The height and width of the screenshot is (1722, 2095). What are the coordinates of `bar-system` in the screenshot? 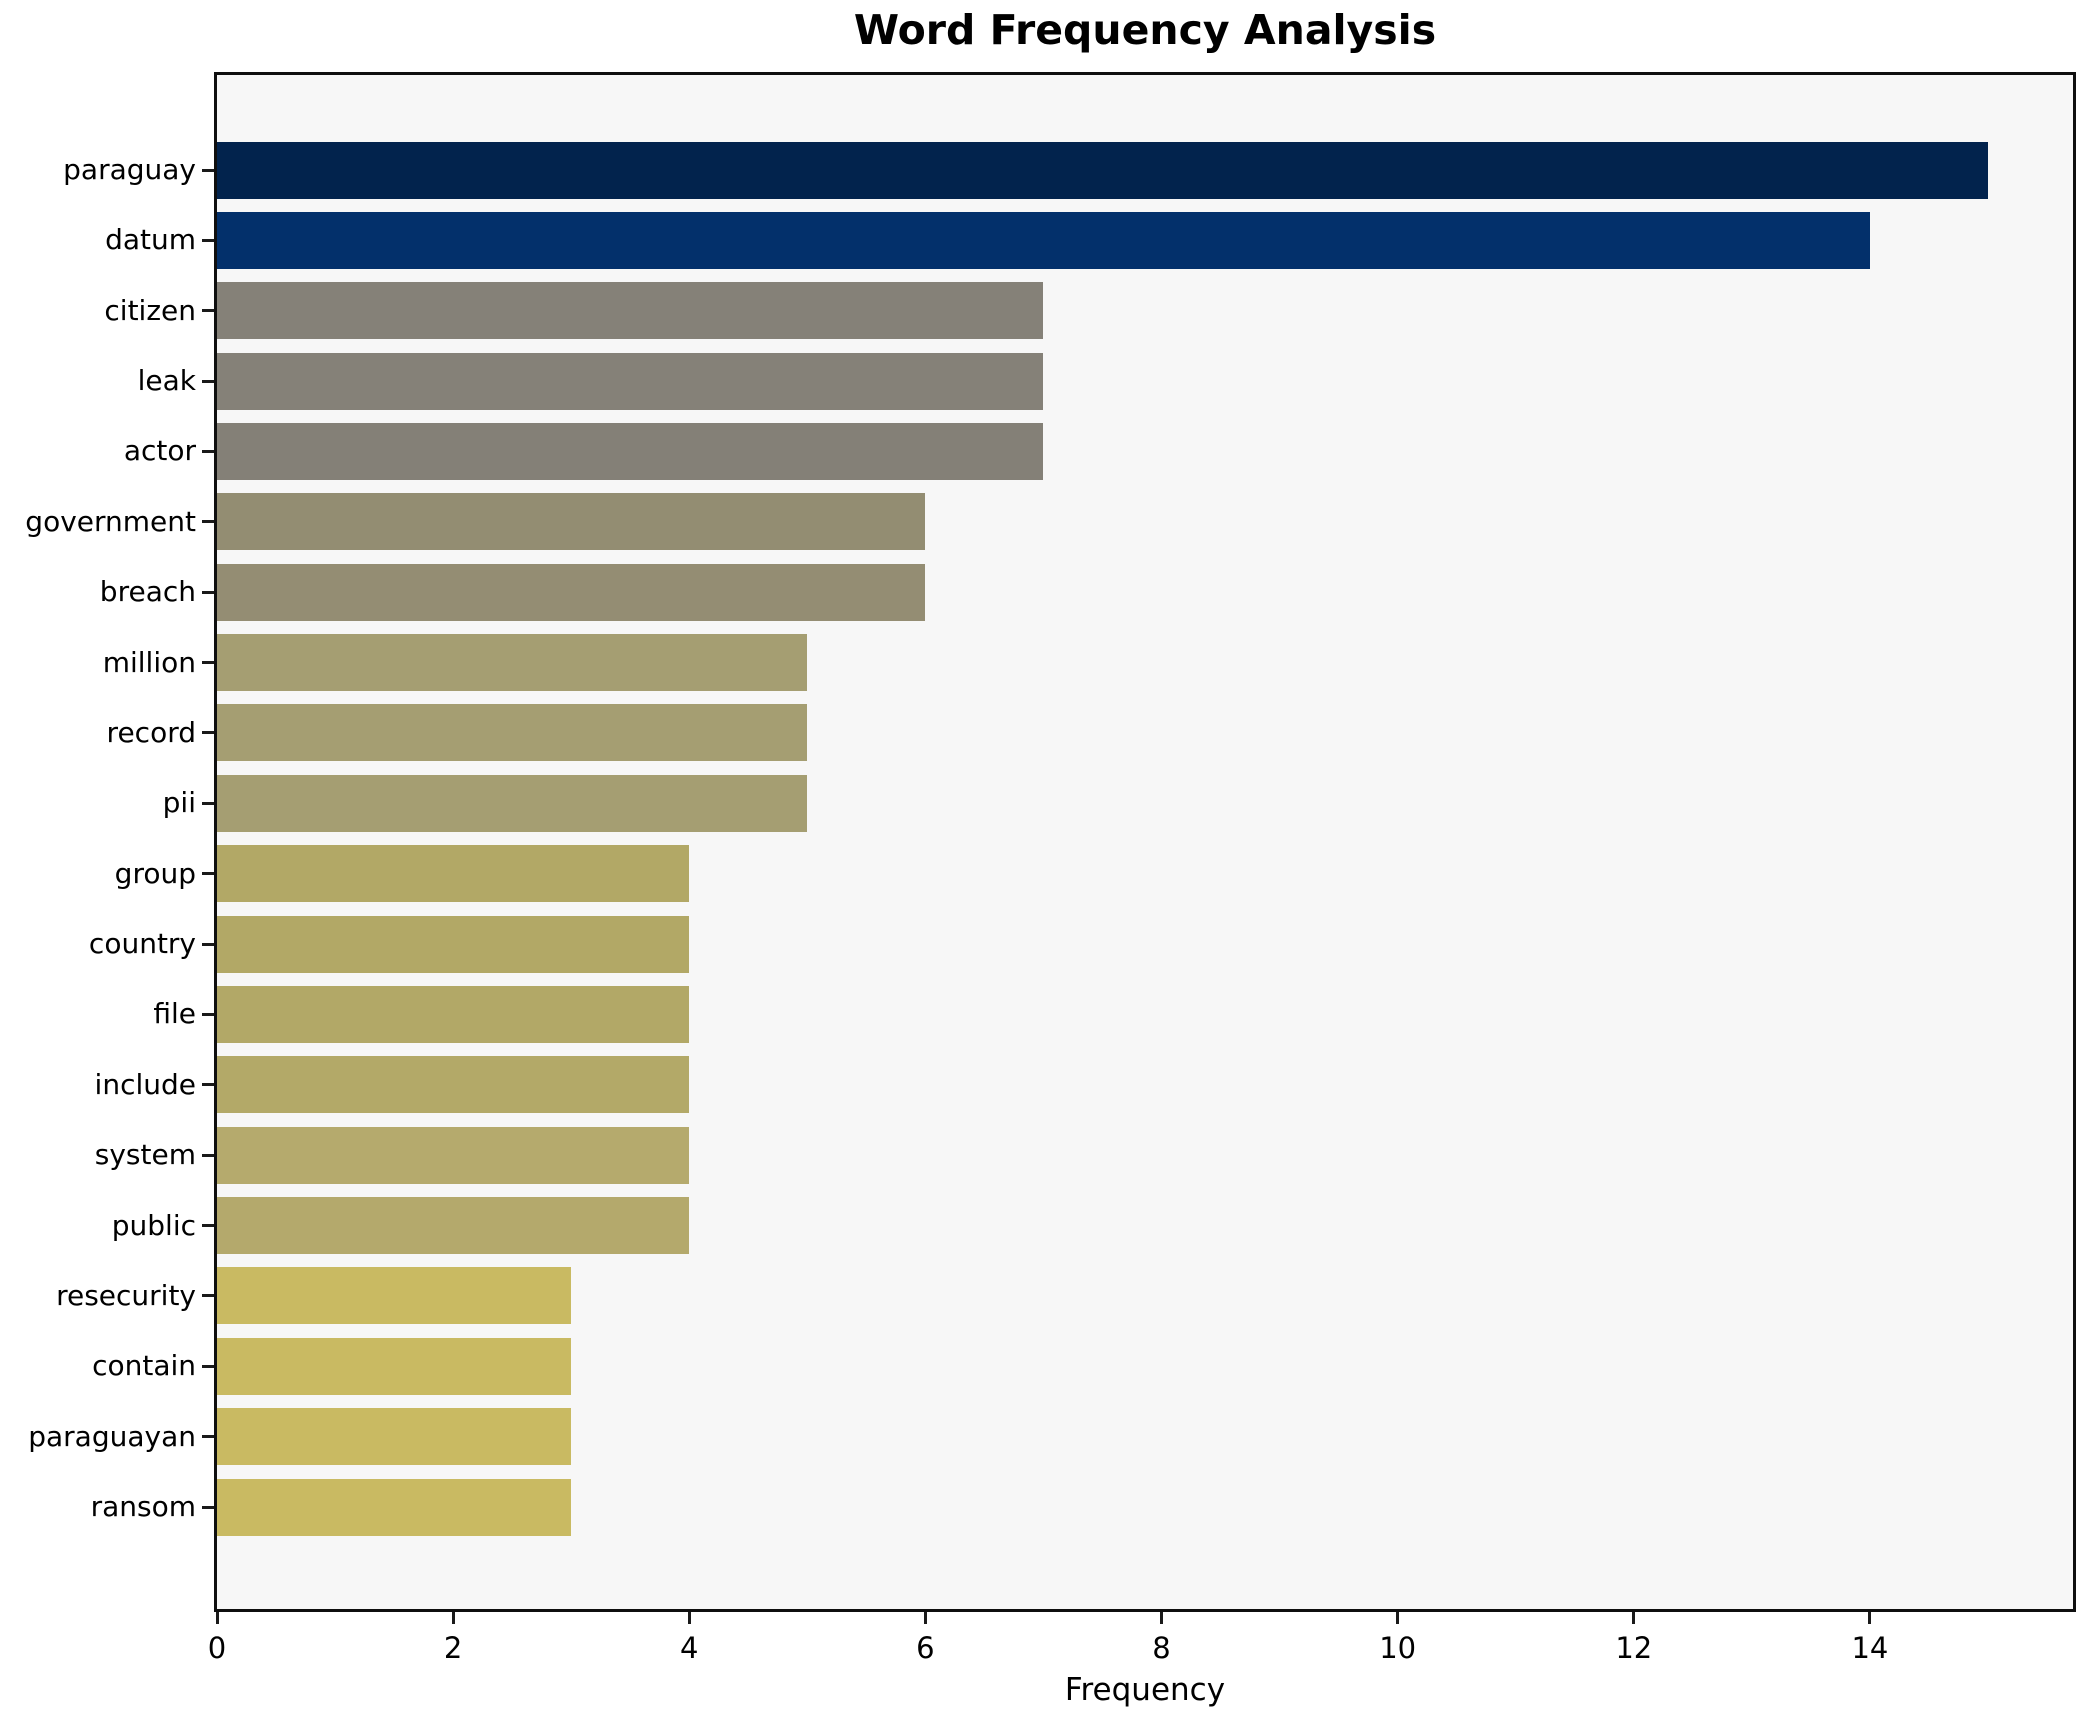 It's located at (453, 1155).